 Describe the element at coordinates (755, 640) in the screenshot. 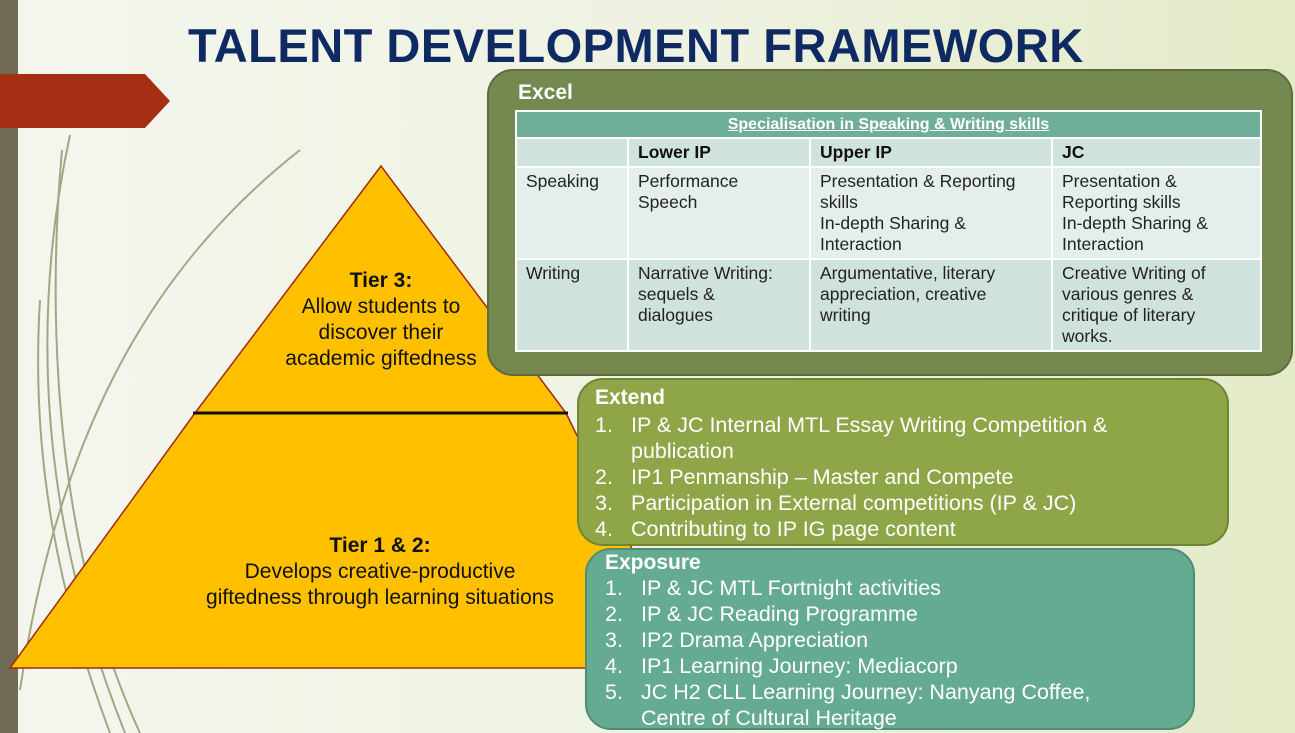

I see `item-line: IP2 Drama Appreciation` at that location.